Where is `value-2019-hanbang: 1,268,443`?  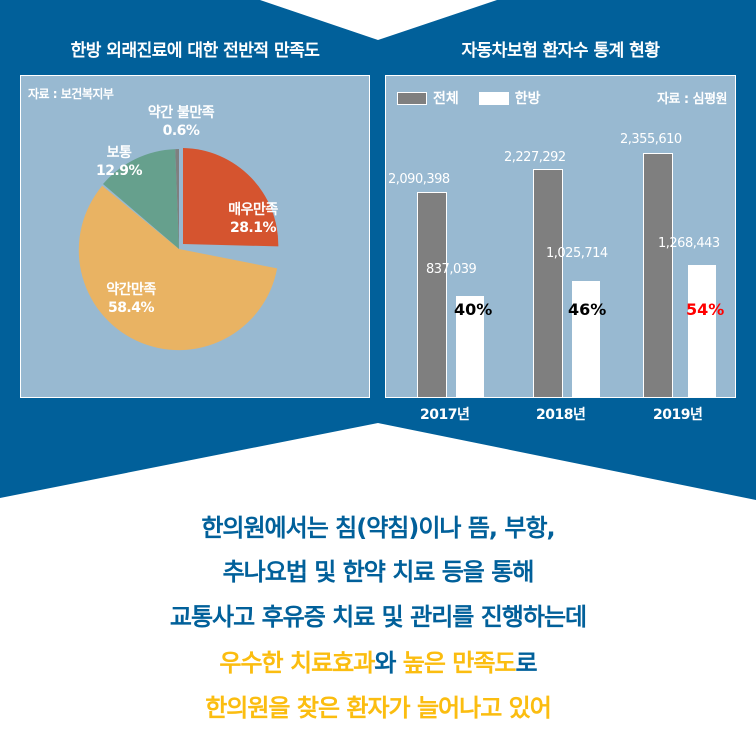
value-2019-hanbang: 1,268,443 is located at coordinates (689, 243).